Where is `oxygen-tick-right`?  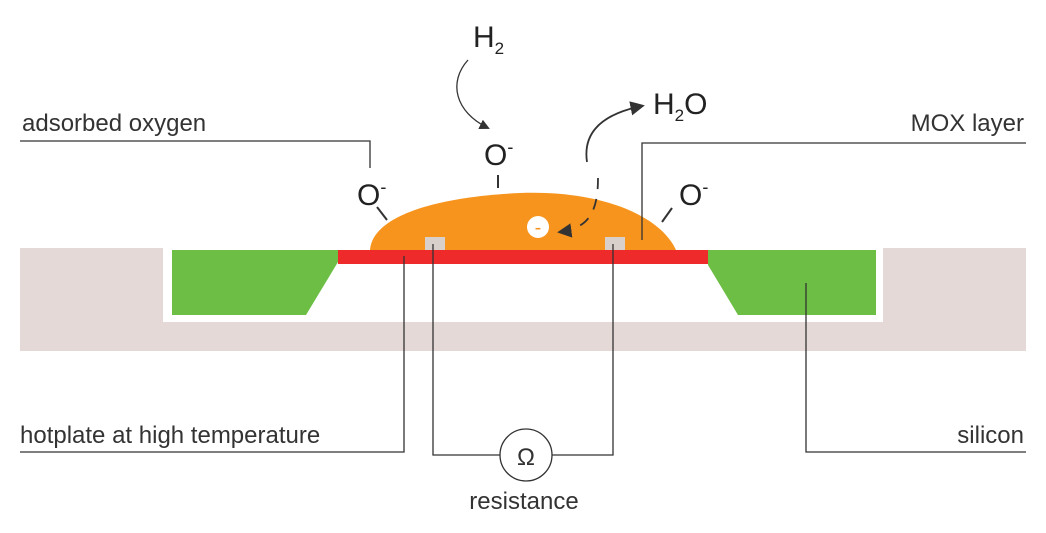
oxygen-tick-right is located at coordinates (667, 215).